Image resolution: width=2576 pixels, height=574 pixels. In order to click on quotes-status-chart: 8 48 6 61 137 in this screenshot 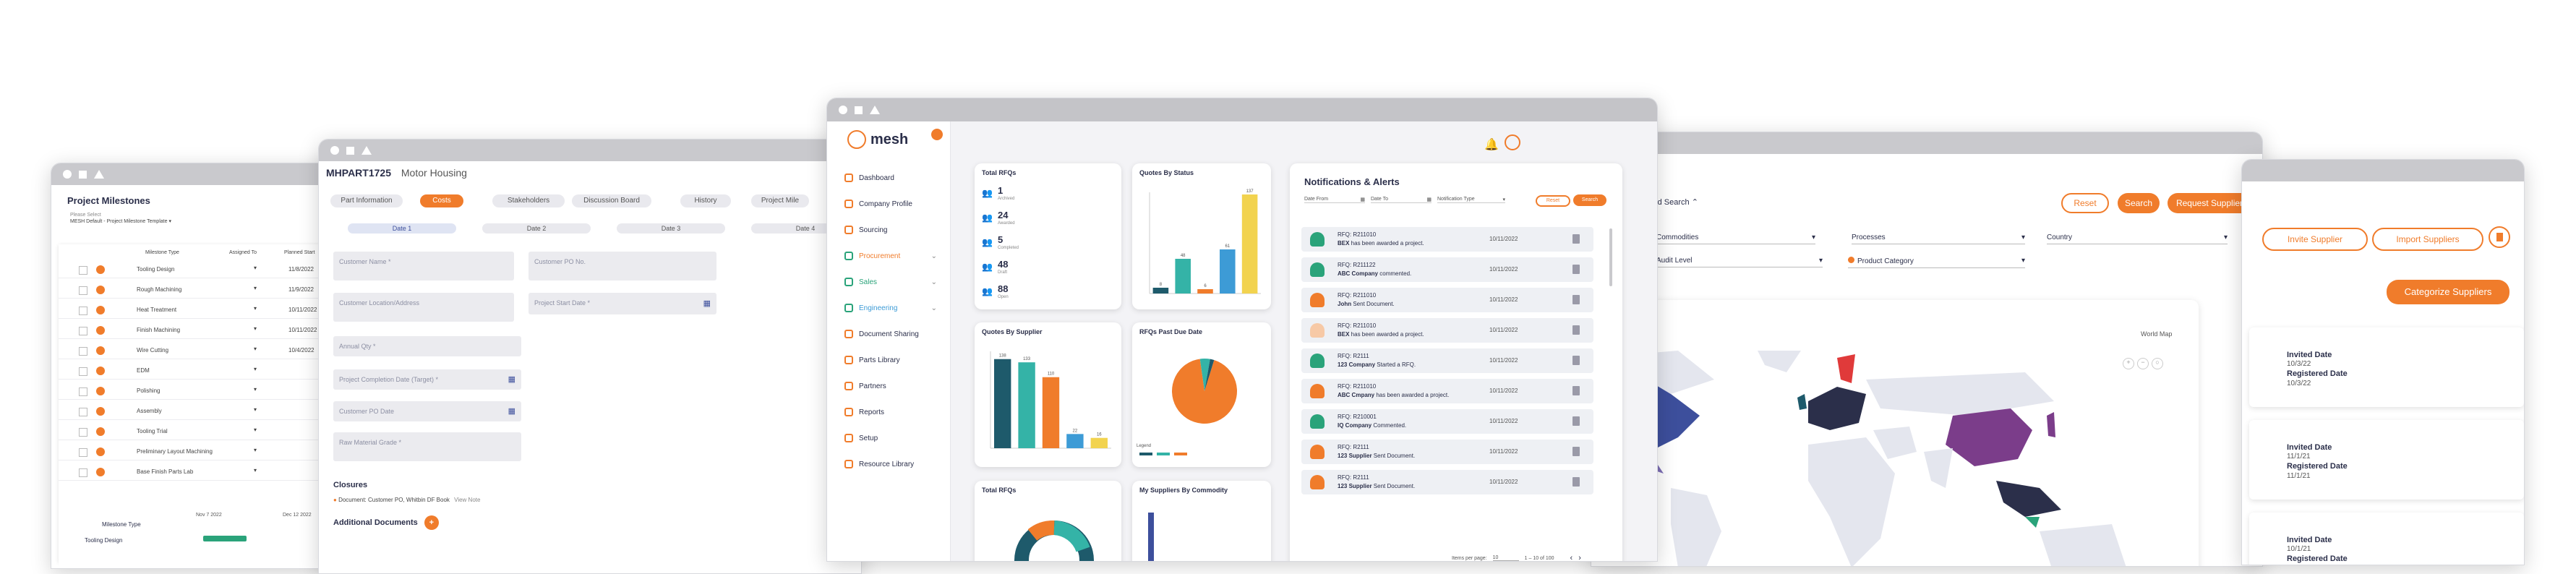, I will do `click(1201, 243)`.